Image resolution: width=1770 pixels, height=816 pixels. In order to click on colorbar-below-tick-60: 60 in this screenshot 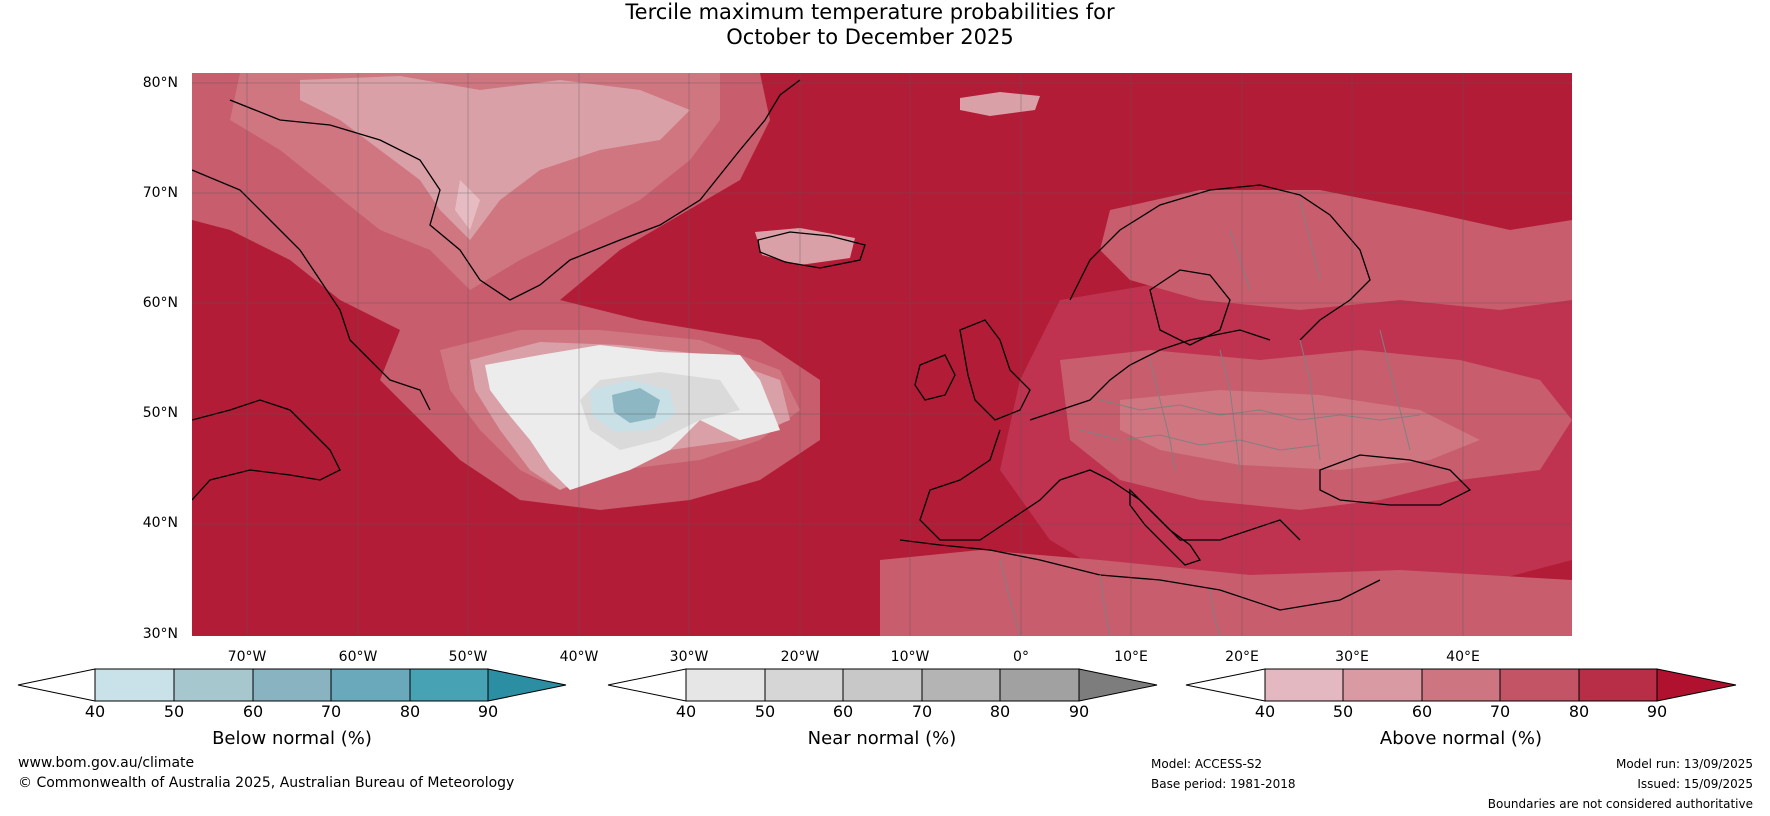, I will do `click(253, 711)`.